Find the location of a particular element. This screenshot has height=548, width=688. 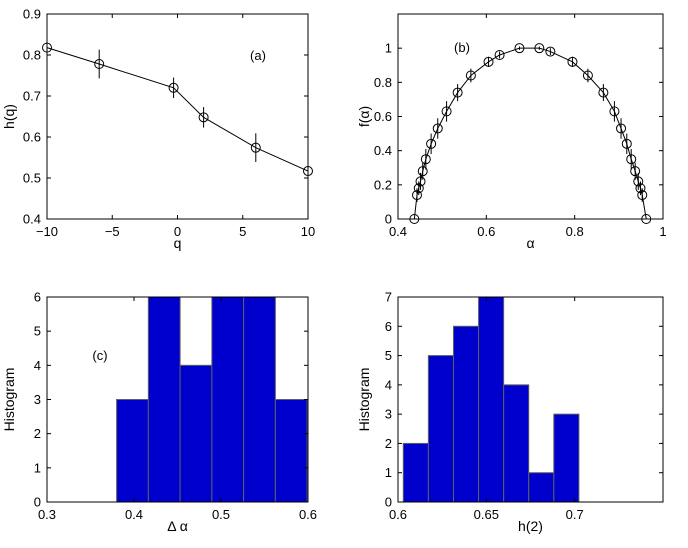

x-tick-label: 0.3 is located at coordinates (47, 514).